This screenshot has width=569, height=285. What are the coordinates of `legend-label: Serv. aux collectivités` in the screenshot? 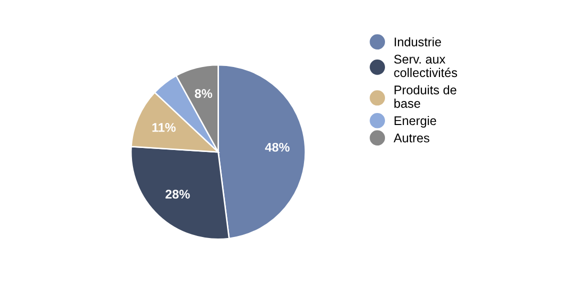 It's located at (426, 66).